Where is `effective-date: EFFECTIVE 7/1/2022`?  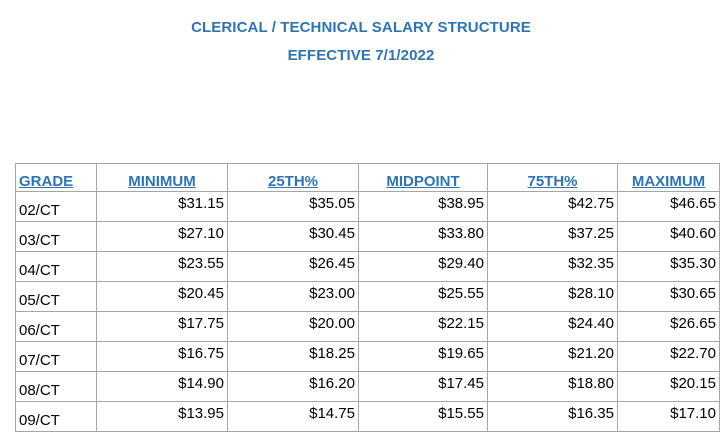 effective-date: EFFECTIVE 7/1/2022 is located at coordinates (361, 55).